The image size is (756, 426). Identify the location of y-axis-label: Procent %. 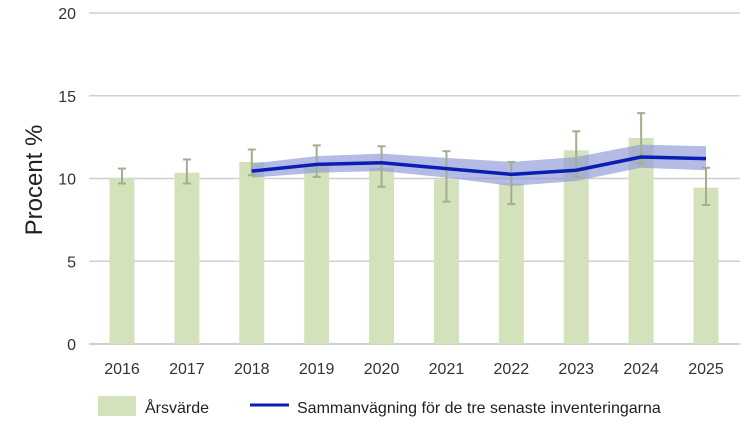
(34, 180).